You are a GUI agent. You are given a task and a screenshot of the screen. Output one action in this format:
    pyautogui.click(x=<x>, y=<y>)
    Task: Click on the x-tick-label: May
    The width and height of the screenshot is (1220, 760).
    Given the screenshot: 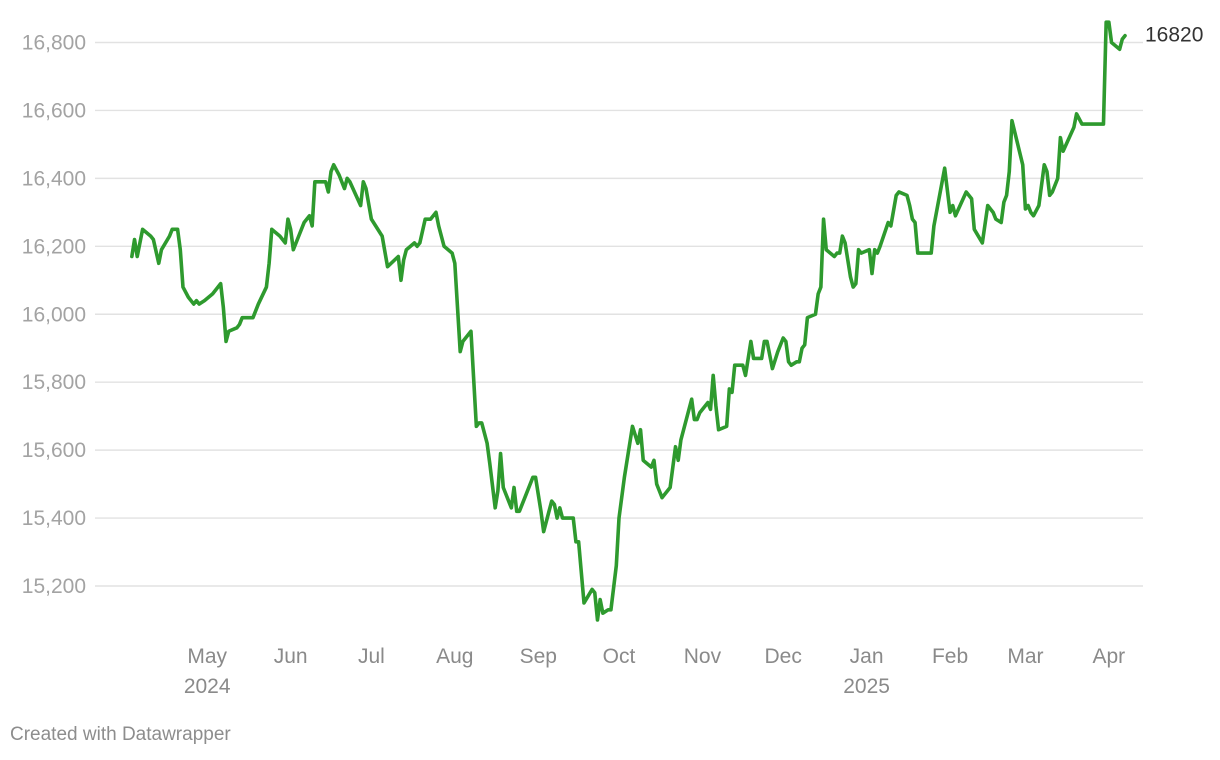 What is the action you would take?
    pyautogui.click(x=207, y=656)
    